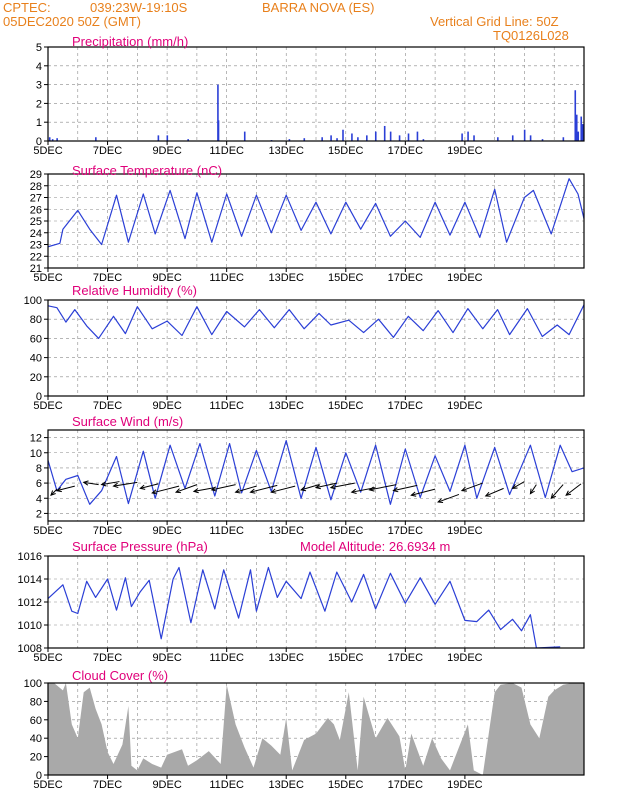 The image size is (618, 800). Describe the element at coordinates (36, 175) in the screenshot. I see `y-tick-label: 29` at that location.